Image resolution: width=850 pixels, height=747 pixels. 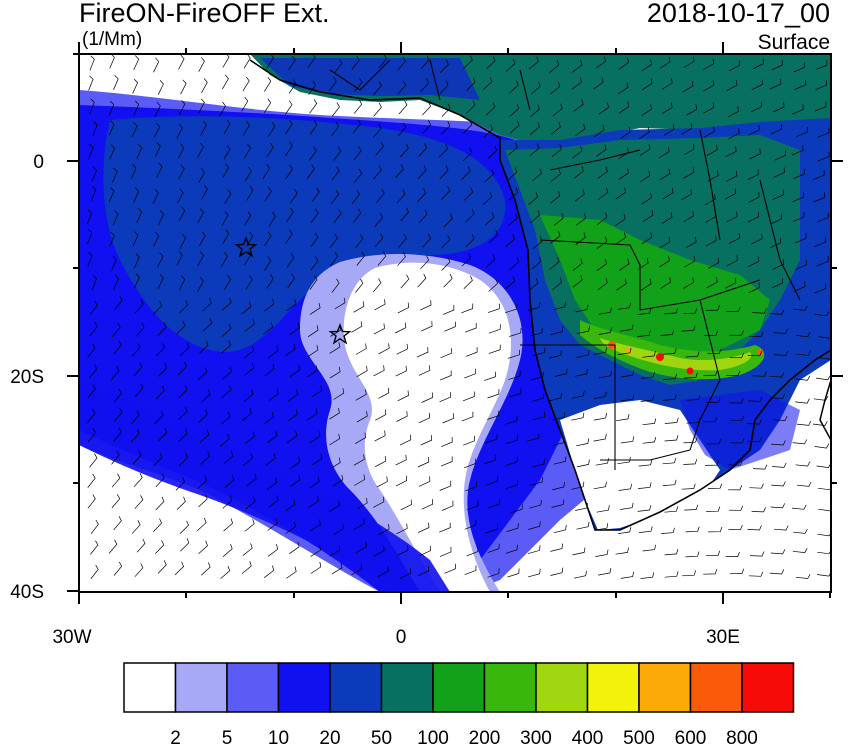 I want to click on lon-label: 0, so click(x=401, y=637).